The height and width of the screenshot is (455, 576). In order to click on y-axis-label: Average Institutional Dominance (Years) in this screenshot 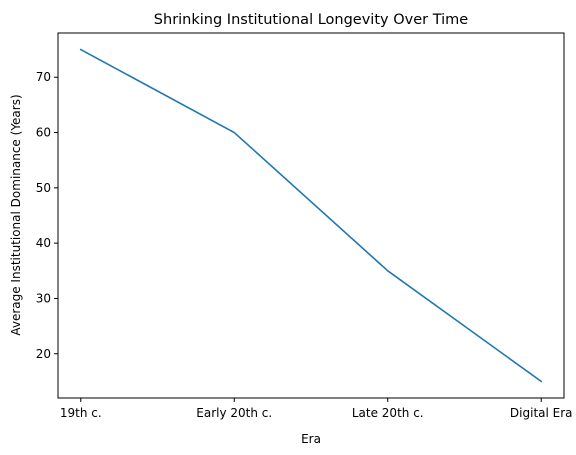, I will do `click(16, 214)`.